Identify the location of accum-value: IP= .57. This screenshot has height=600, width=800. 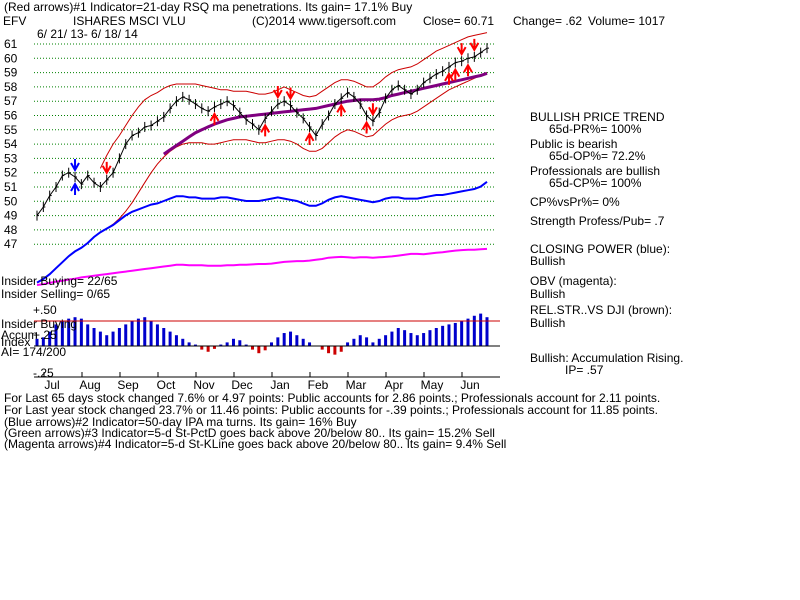
(584, 370).